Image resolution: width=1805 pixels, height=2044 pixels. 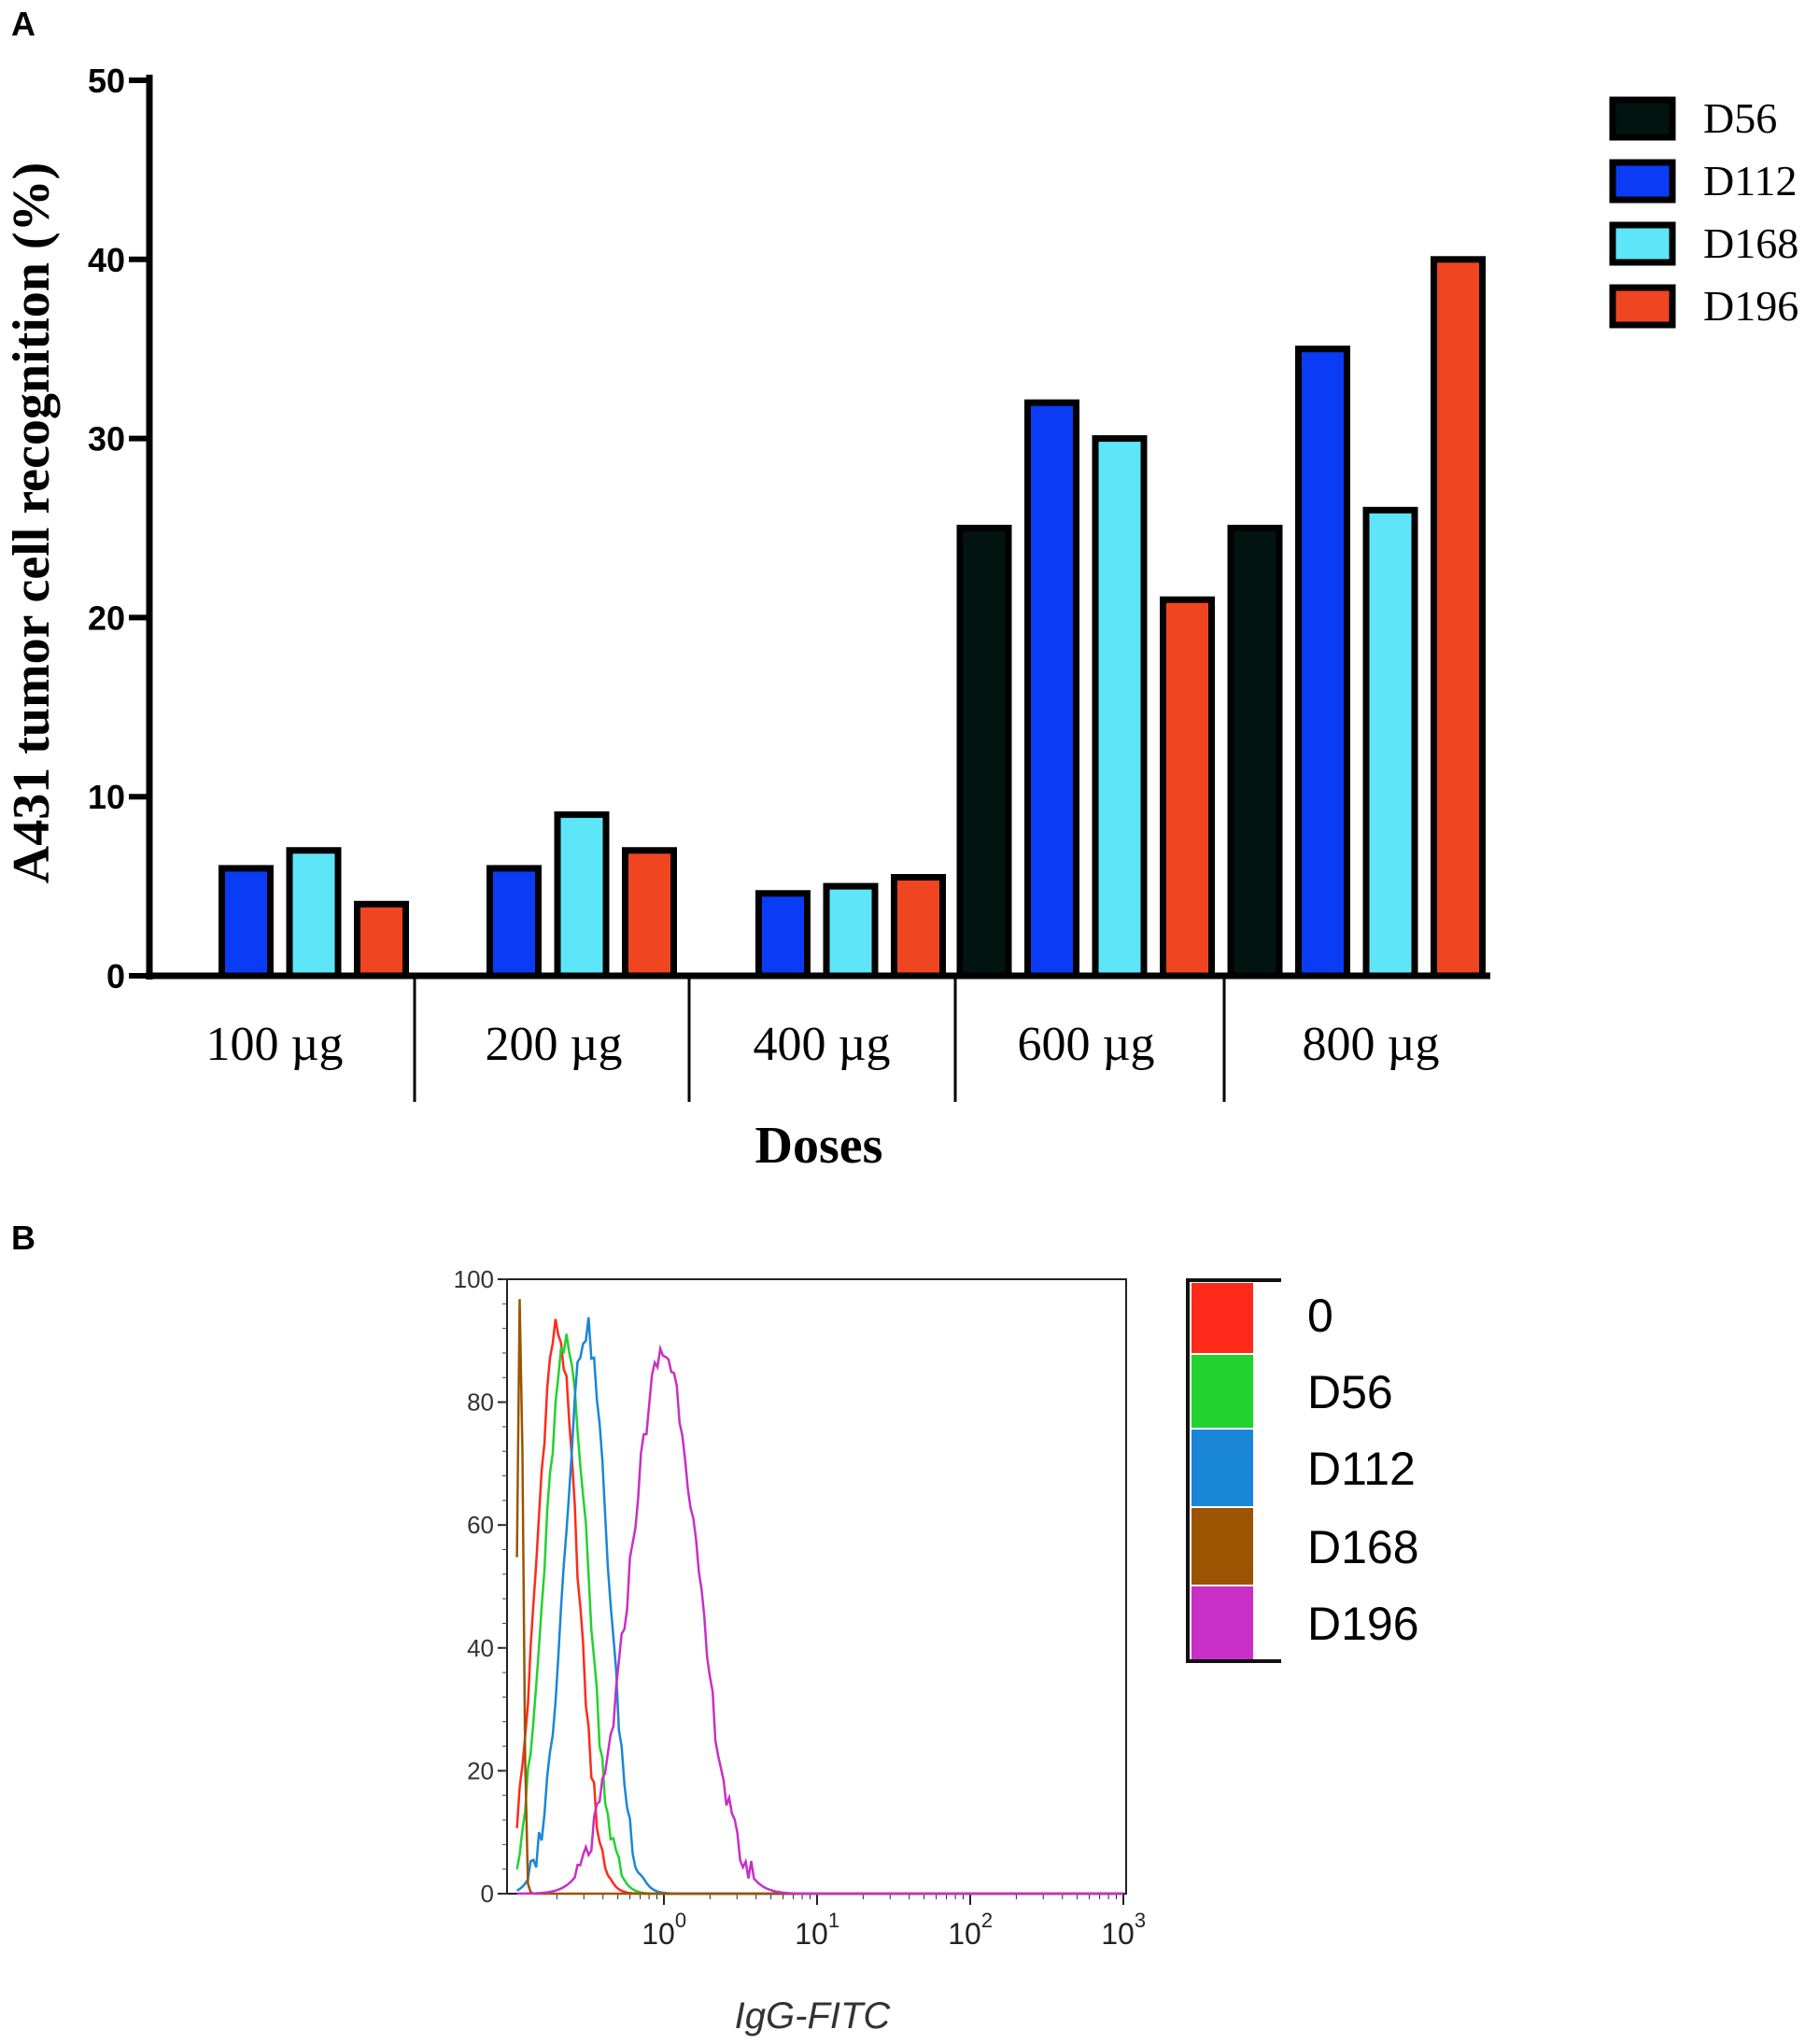 I want to click on chart-b-legend-bracket, so click(x=1233, y=1470).